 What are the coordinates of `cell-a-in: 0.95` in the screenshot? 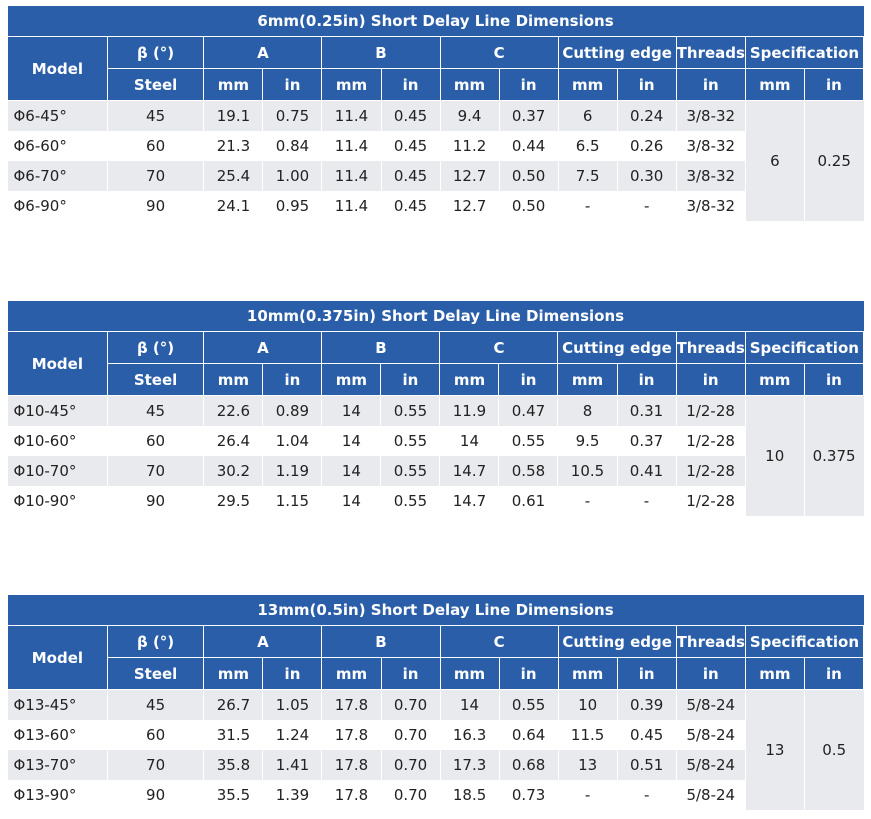 It's located at (292, 206).